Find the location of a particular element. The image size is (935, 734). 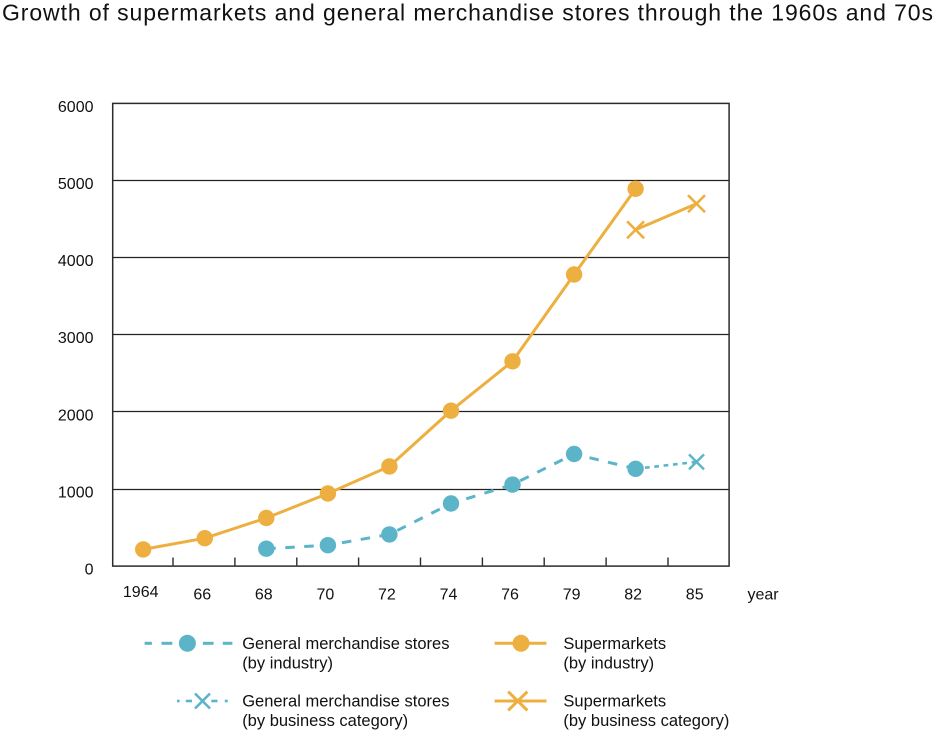

svg-text: 68 is located at coordinates (264, 595).